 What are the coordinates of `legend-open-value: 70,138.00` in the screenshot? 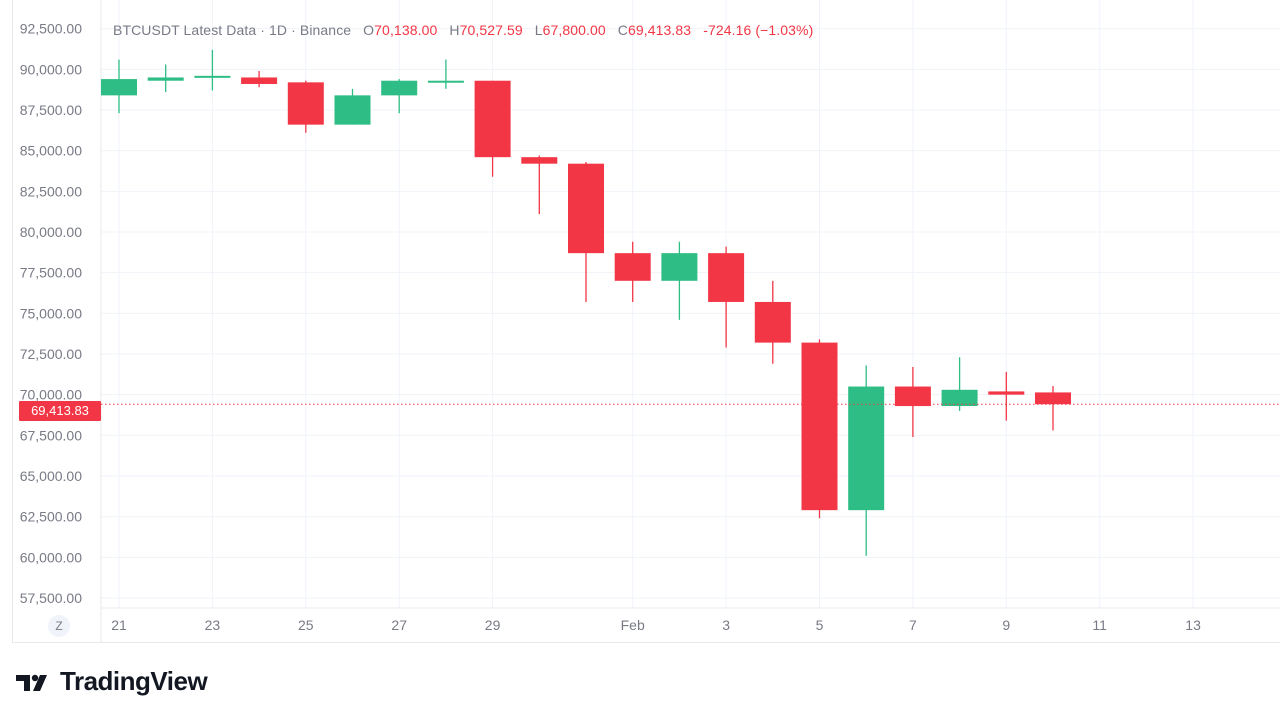 It's located at (406, 30).